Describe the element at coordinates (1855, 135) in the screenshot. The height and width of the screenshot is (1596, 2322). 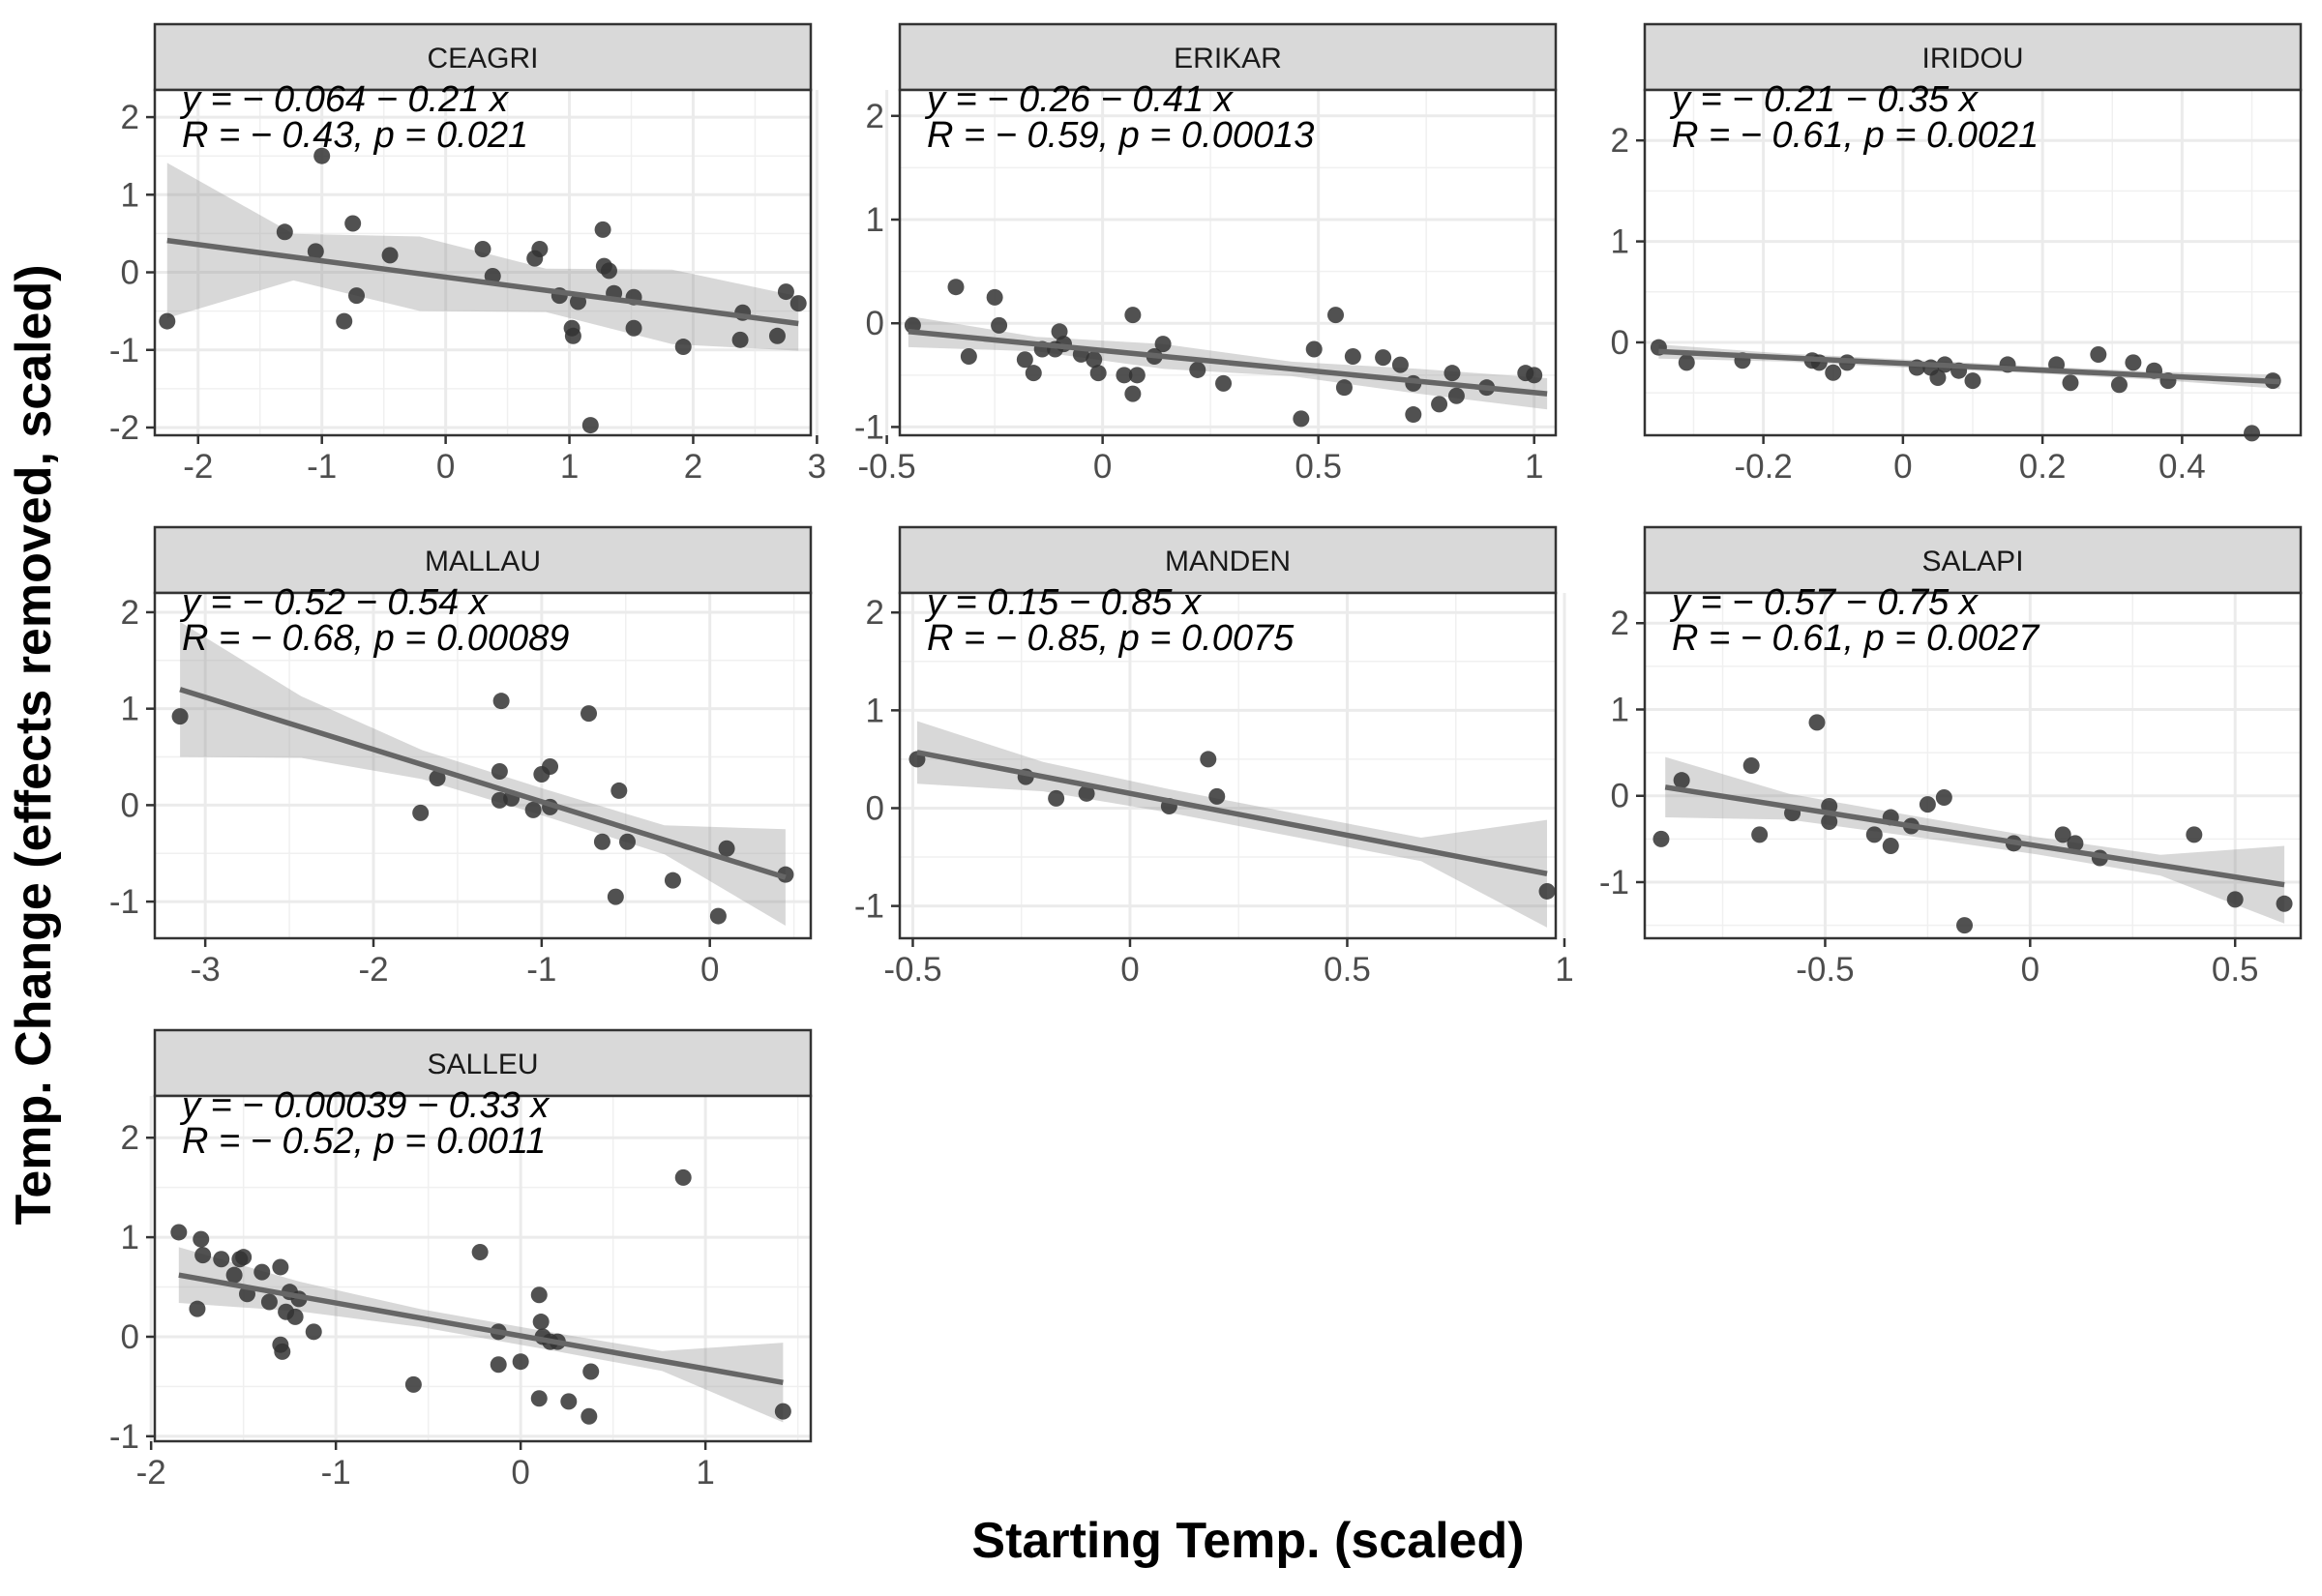
I see `regression-stats: R = − 0.61, p = 0.0021` at that location.